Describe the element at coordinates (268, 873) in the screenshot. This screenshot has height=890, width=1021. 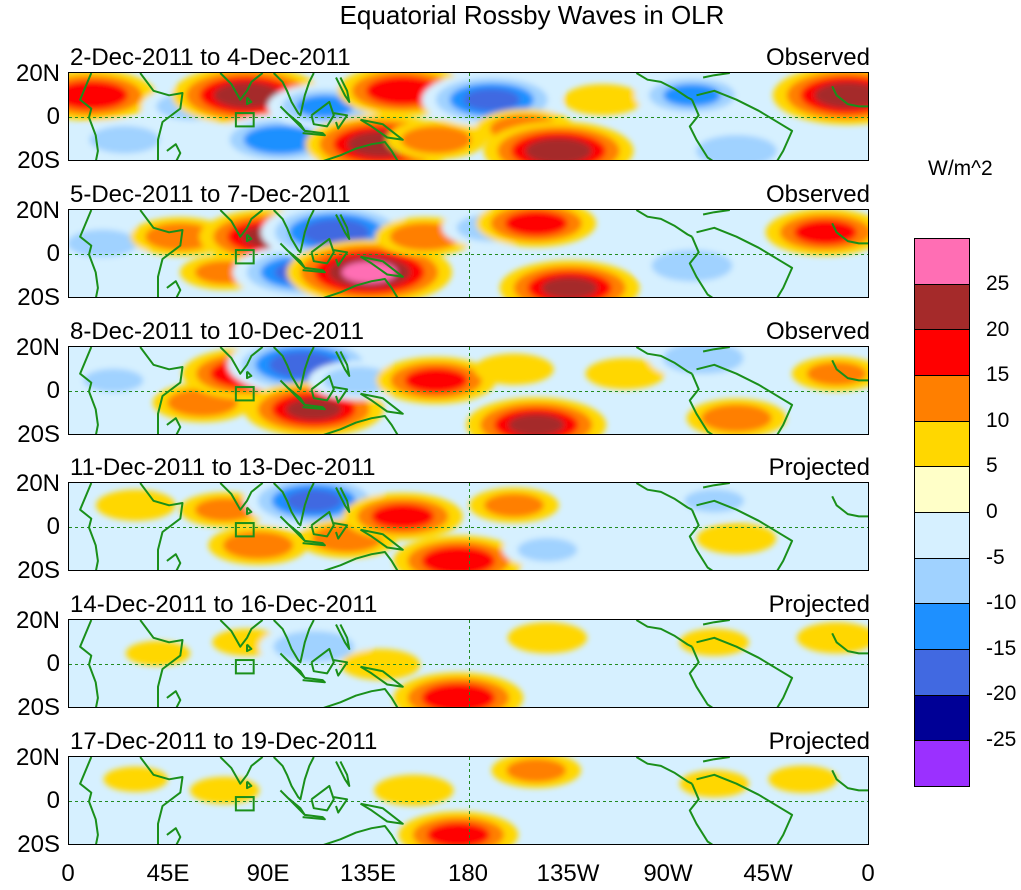
I see `x-tick-label: 90E` at that location.